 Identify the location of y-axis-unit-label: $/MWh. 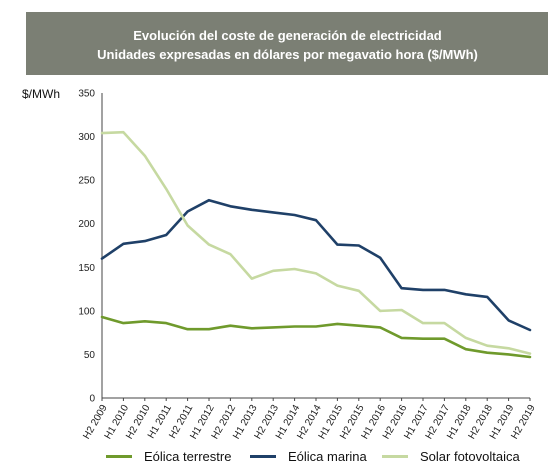
(41, 94).